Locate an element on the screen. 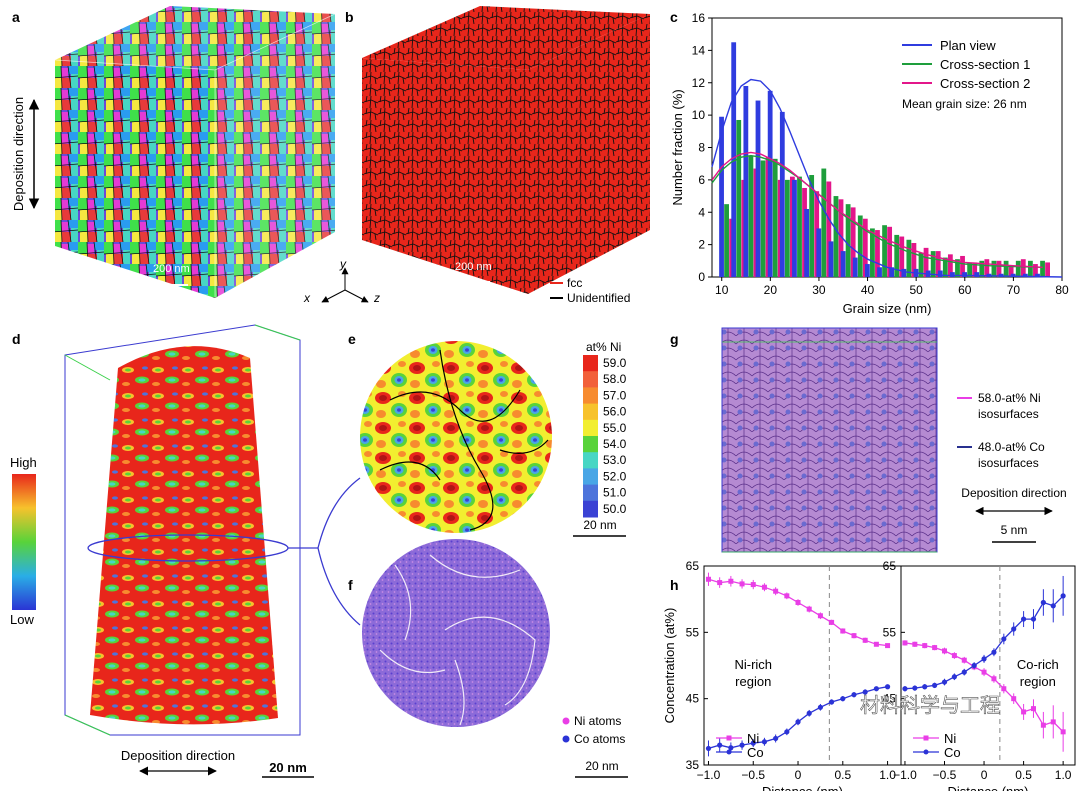 This screenshot has width=1080, height=791. region-label: Ni-rich is located at coordinates (753, 664).